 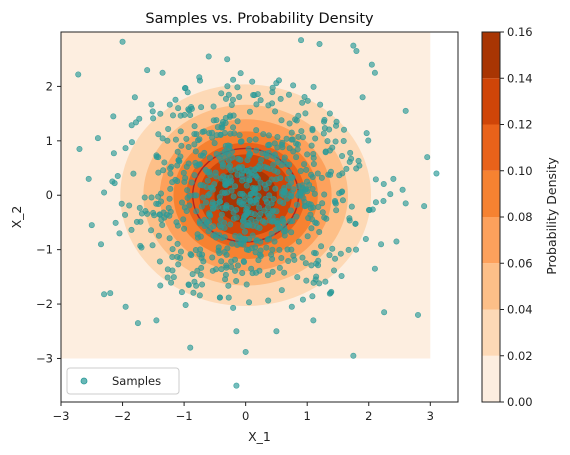 What do you see at coordinates (123, 381) in the screenshot?
I see `legend-box` at bounding box center [123, 381].